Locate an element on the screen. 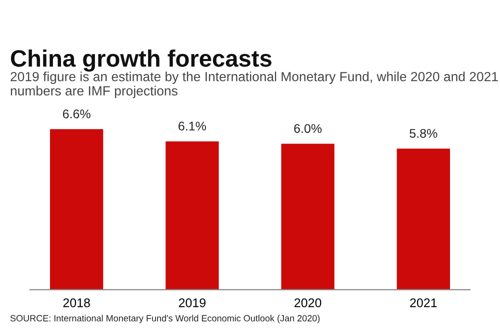  data-label: 6.6% is located at coordinates (76, 114).